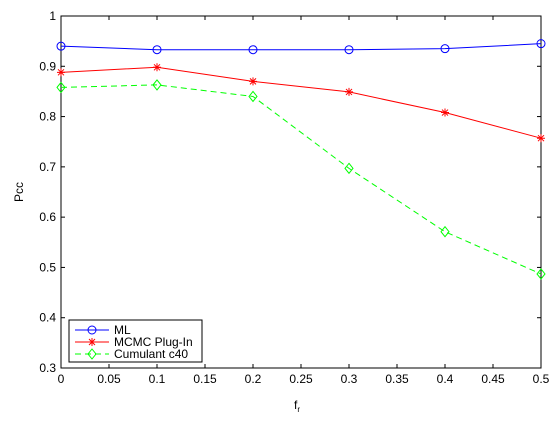 This screenshot has width=550, height=442. I want to click on x-tick-label: 0.15, so click(205, 379).